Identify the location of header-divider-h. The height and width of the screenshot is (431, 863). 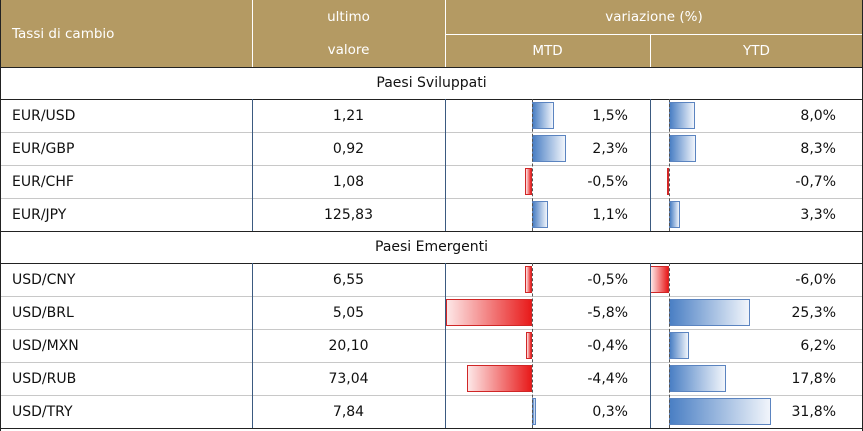
(654, 34).